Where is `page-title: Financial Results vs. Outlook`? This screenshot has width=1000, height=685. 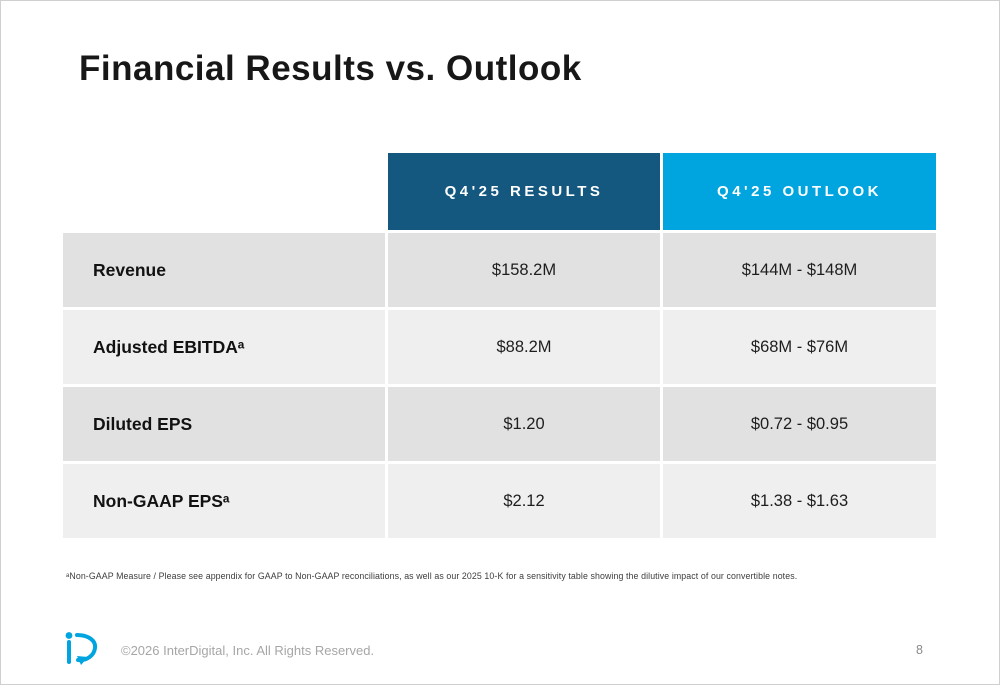 page-title: Financial Results vs. Outlook is located at coordinates (330, 68).